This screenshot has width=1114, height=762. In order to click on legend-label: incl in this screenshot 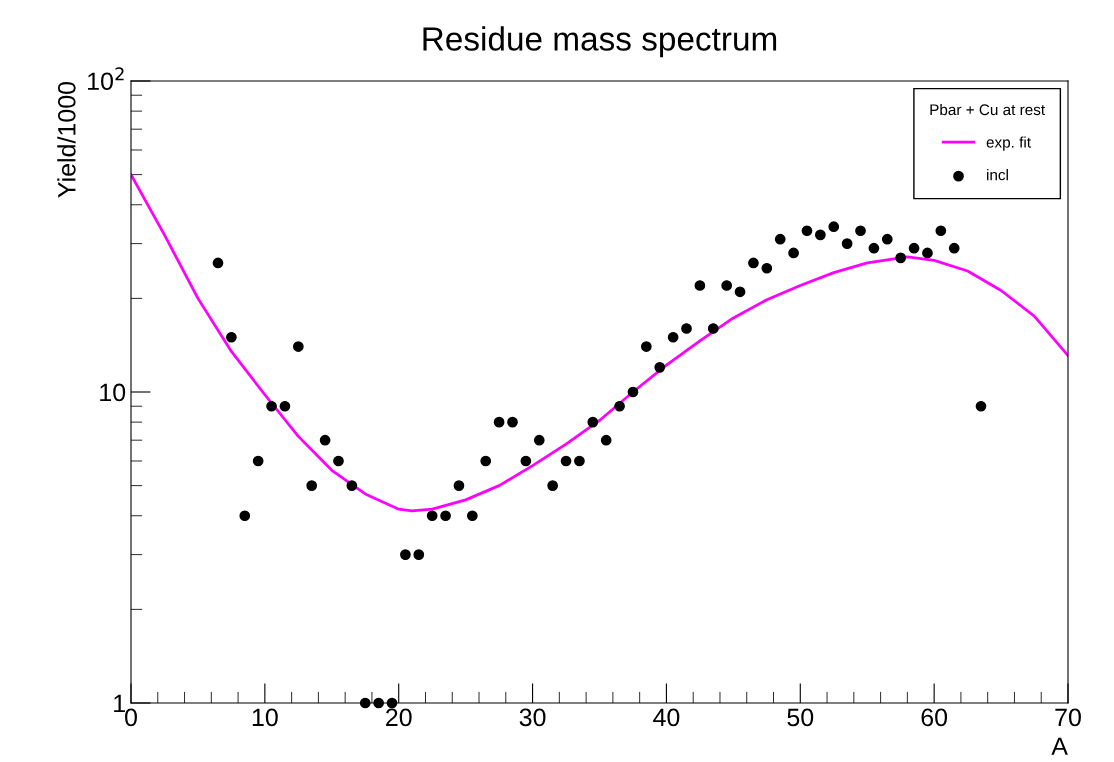, I will do `click(997, 175)`.